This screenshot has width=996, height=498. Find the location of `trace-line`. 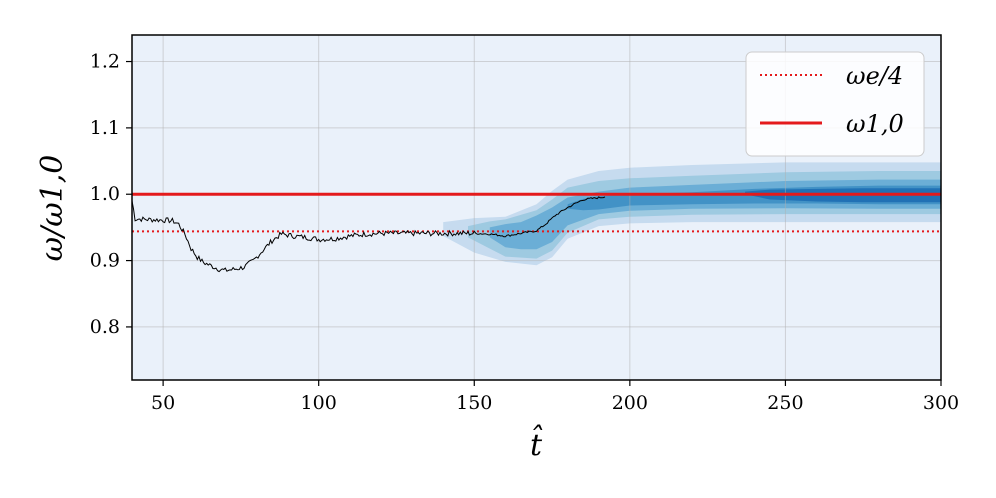

trace-line is located at coordinates (368, 234).